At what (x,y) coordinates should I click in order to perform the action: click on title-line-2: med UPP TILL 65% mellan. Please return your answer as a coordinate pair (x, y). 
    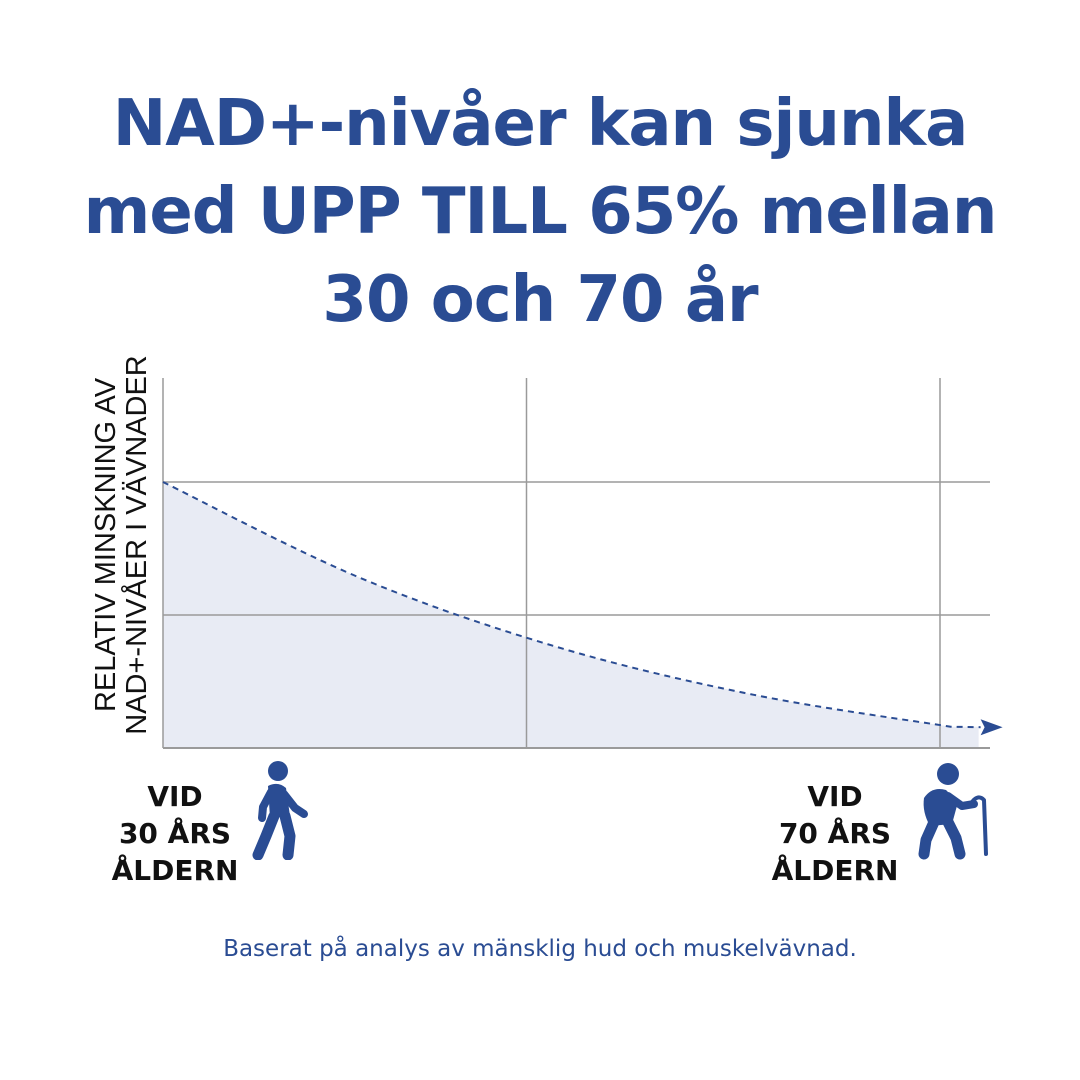
    Looking at the image, I should click on (540, 212).